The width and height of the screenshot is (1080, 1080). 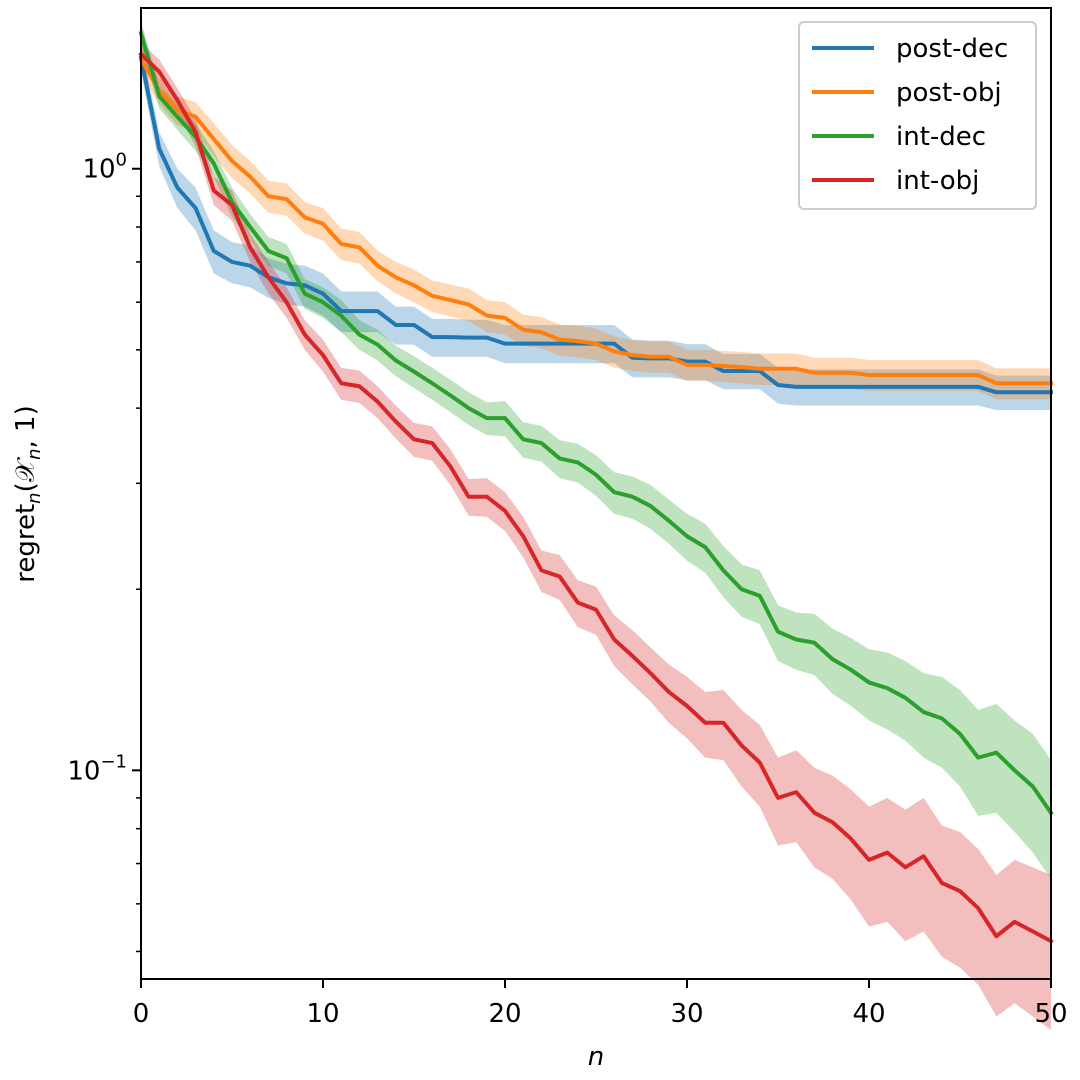 I want to click on y-axis: 100 10−1, so click(x=104, y=551).